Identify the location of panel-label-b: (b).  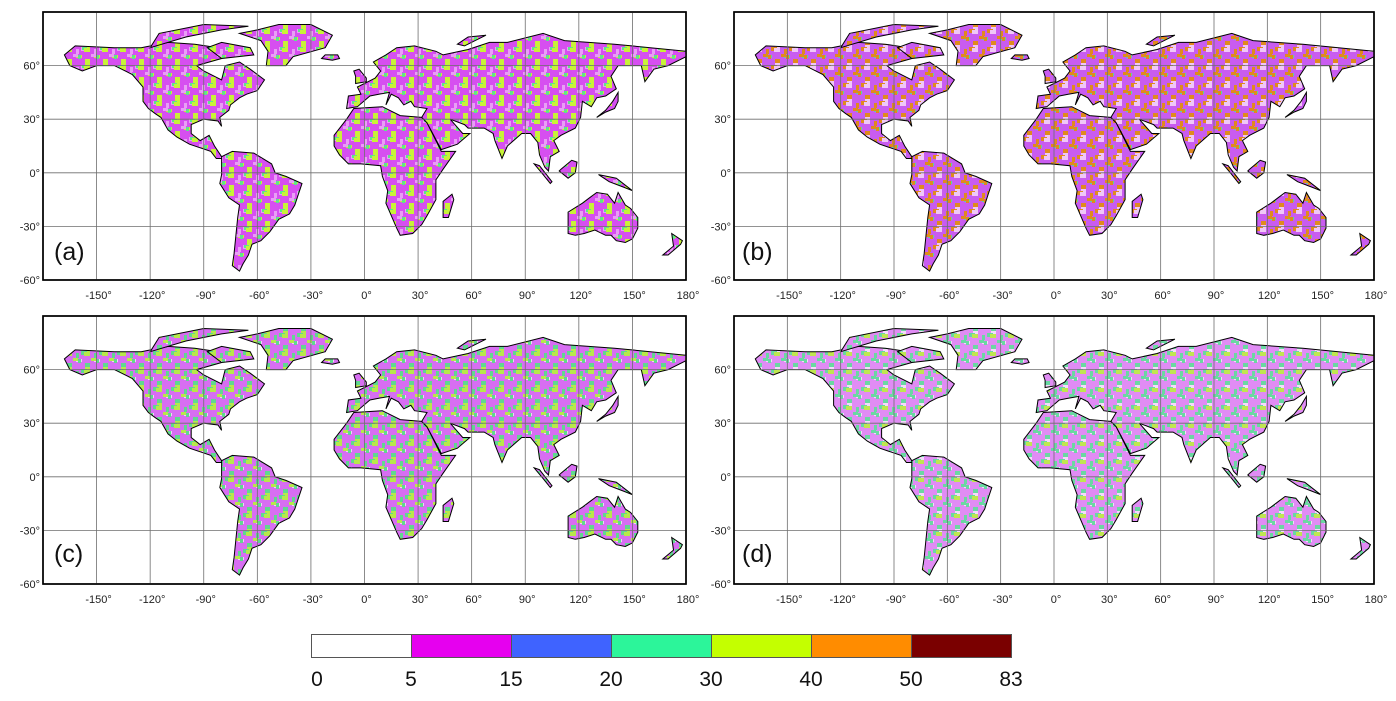
(757, 252).